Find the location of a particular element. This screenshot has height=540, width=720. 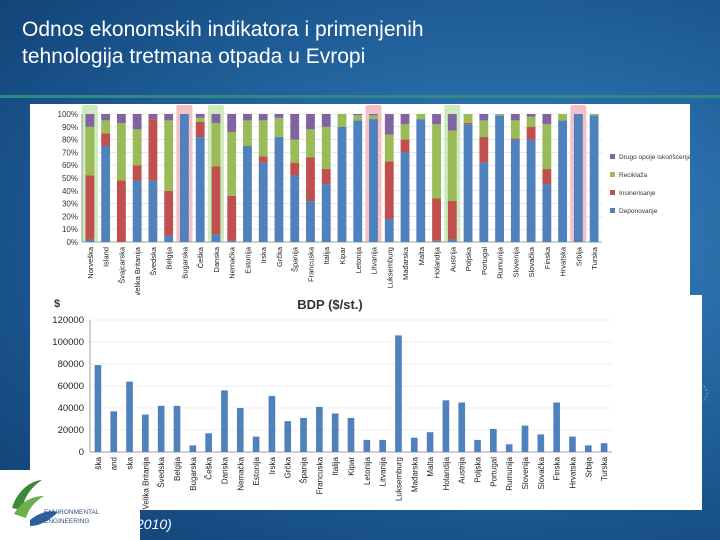

y-tick-label: 80% is located at coordinates (70, 140).